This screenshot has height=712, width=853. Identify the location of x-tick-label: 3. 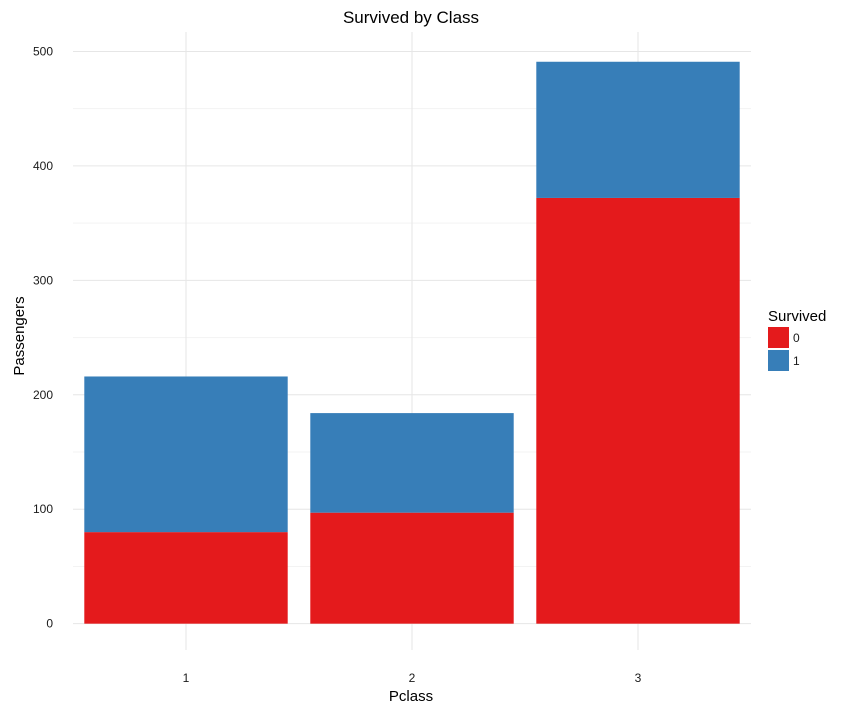
(638, 678).